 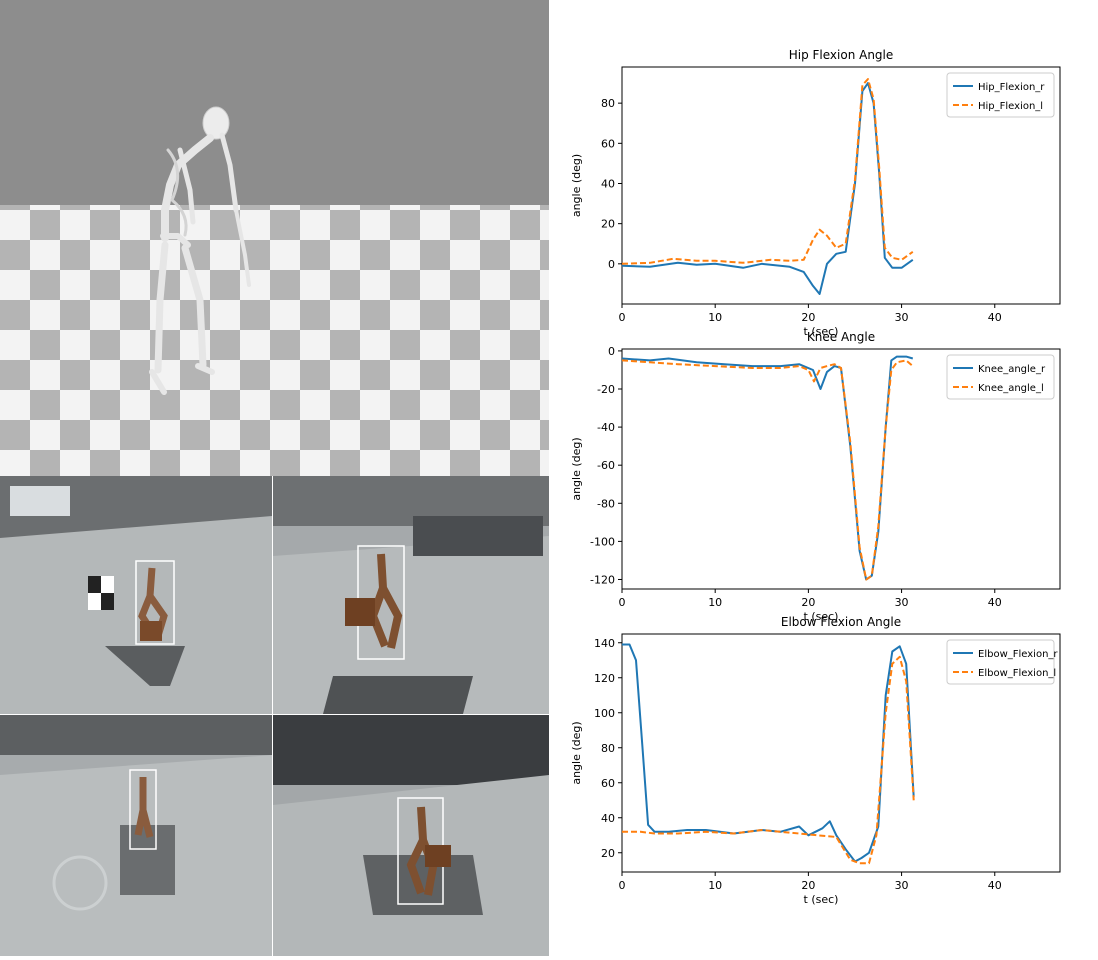 What do you see at coordinates (606, 389) in the screenshot?
I see `y-tick-label: -20` at bounding box center [606, 389].